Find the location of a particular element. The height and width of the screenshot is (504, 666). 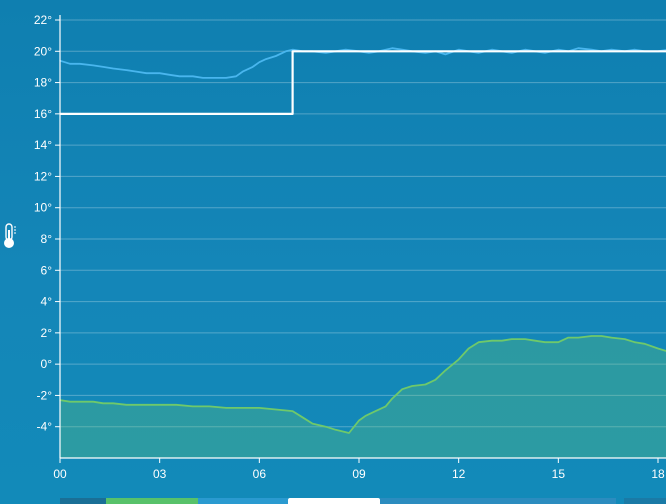

y-tick-label: 18° is located at coordinates (43, 83).